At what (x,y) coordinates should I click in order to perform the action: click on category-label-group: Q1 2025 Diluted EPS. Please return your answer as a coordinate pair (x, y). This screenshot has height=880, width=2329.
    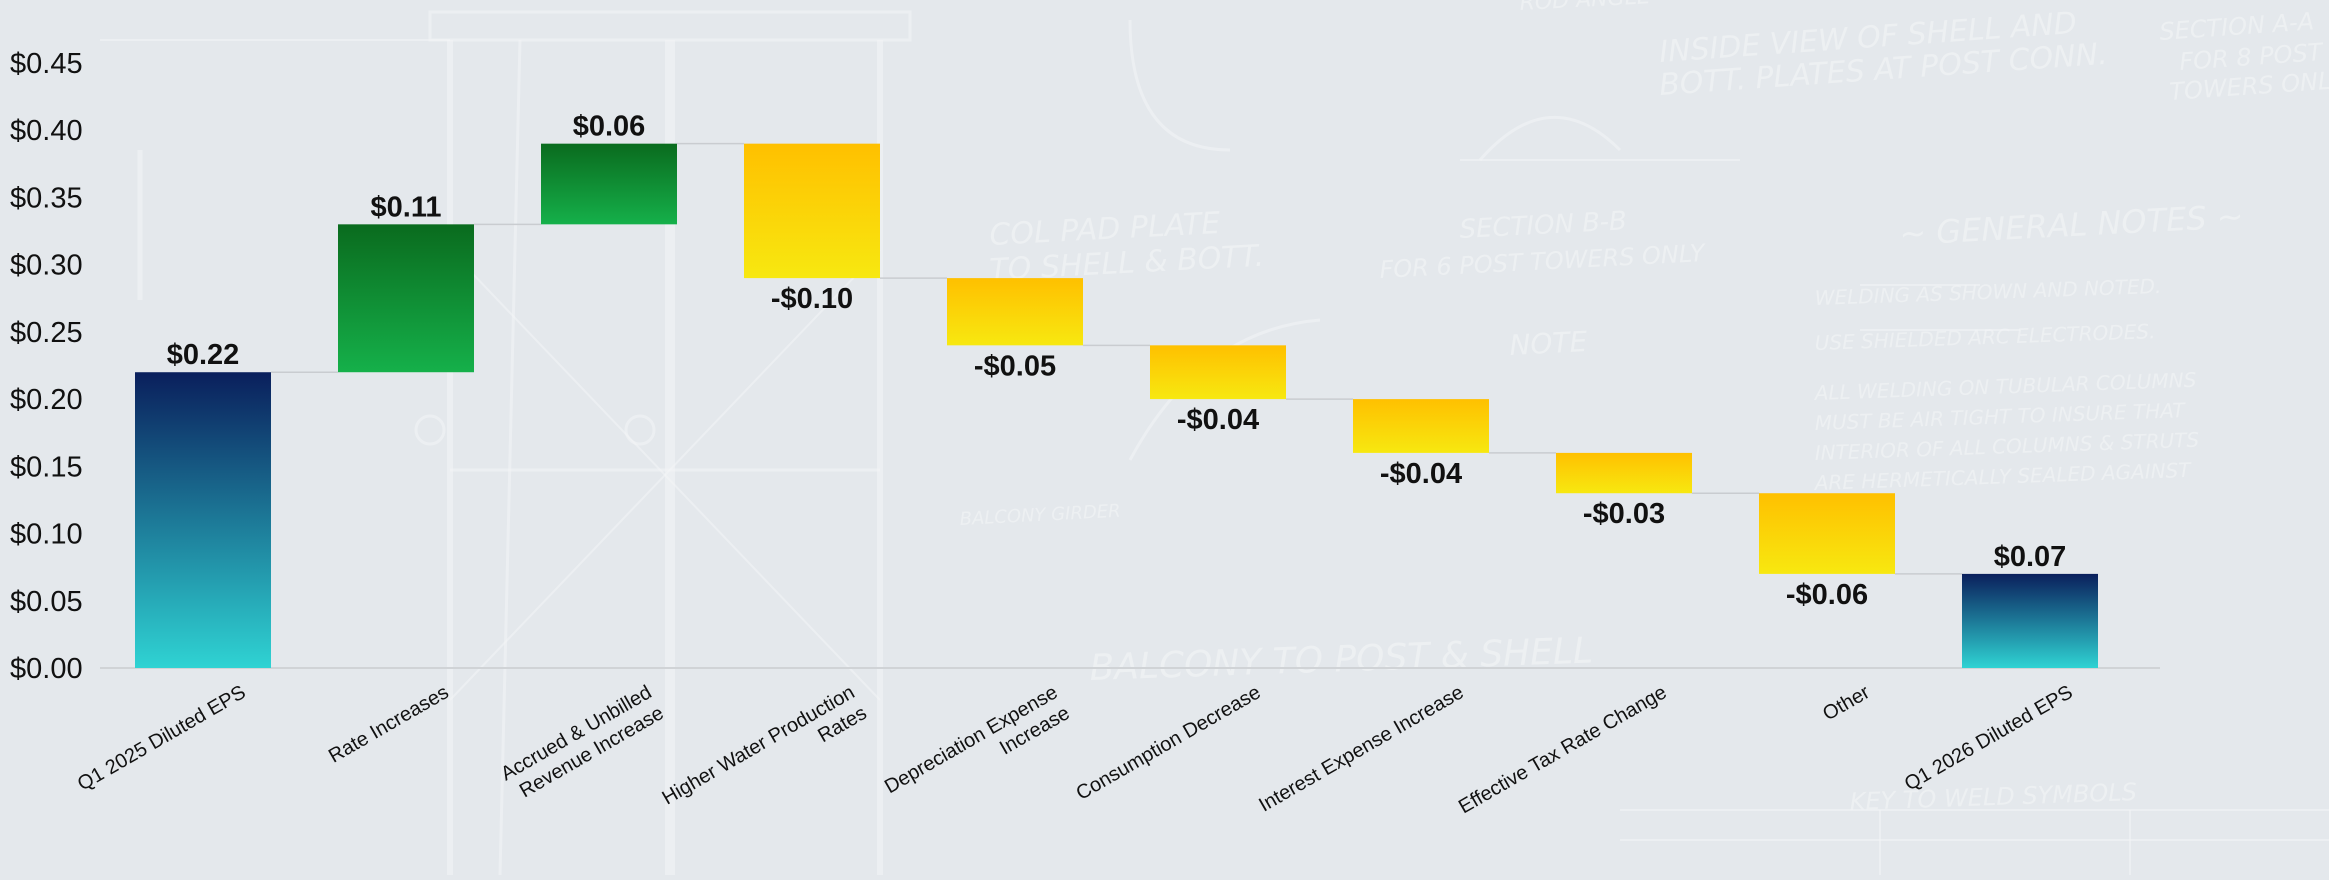
    Looking at the image, I should click on (162, 738).